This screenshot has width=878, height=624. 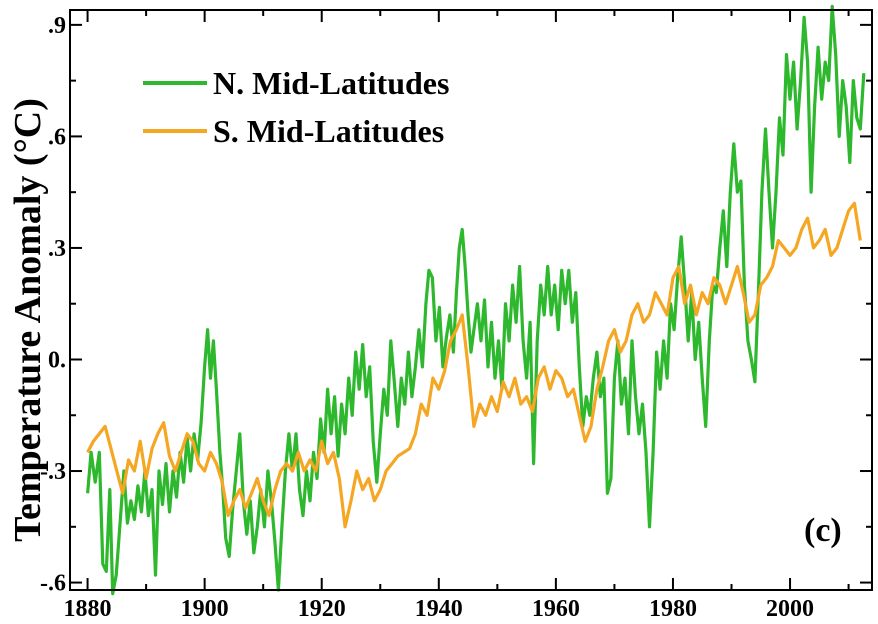 What do you see at coordinates (53, 584) in the screenshot?
I see `y-tick-label: -.6` at bounding box center [53, 584].